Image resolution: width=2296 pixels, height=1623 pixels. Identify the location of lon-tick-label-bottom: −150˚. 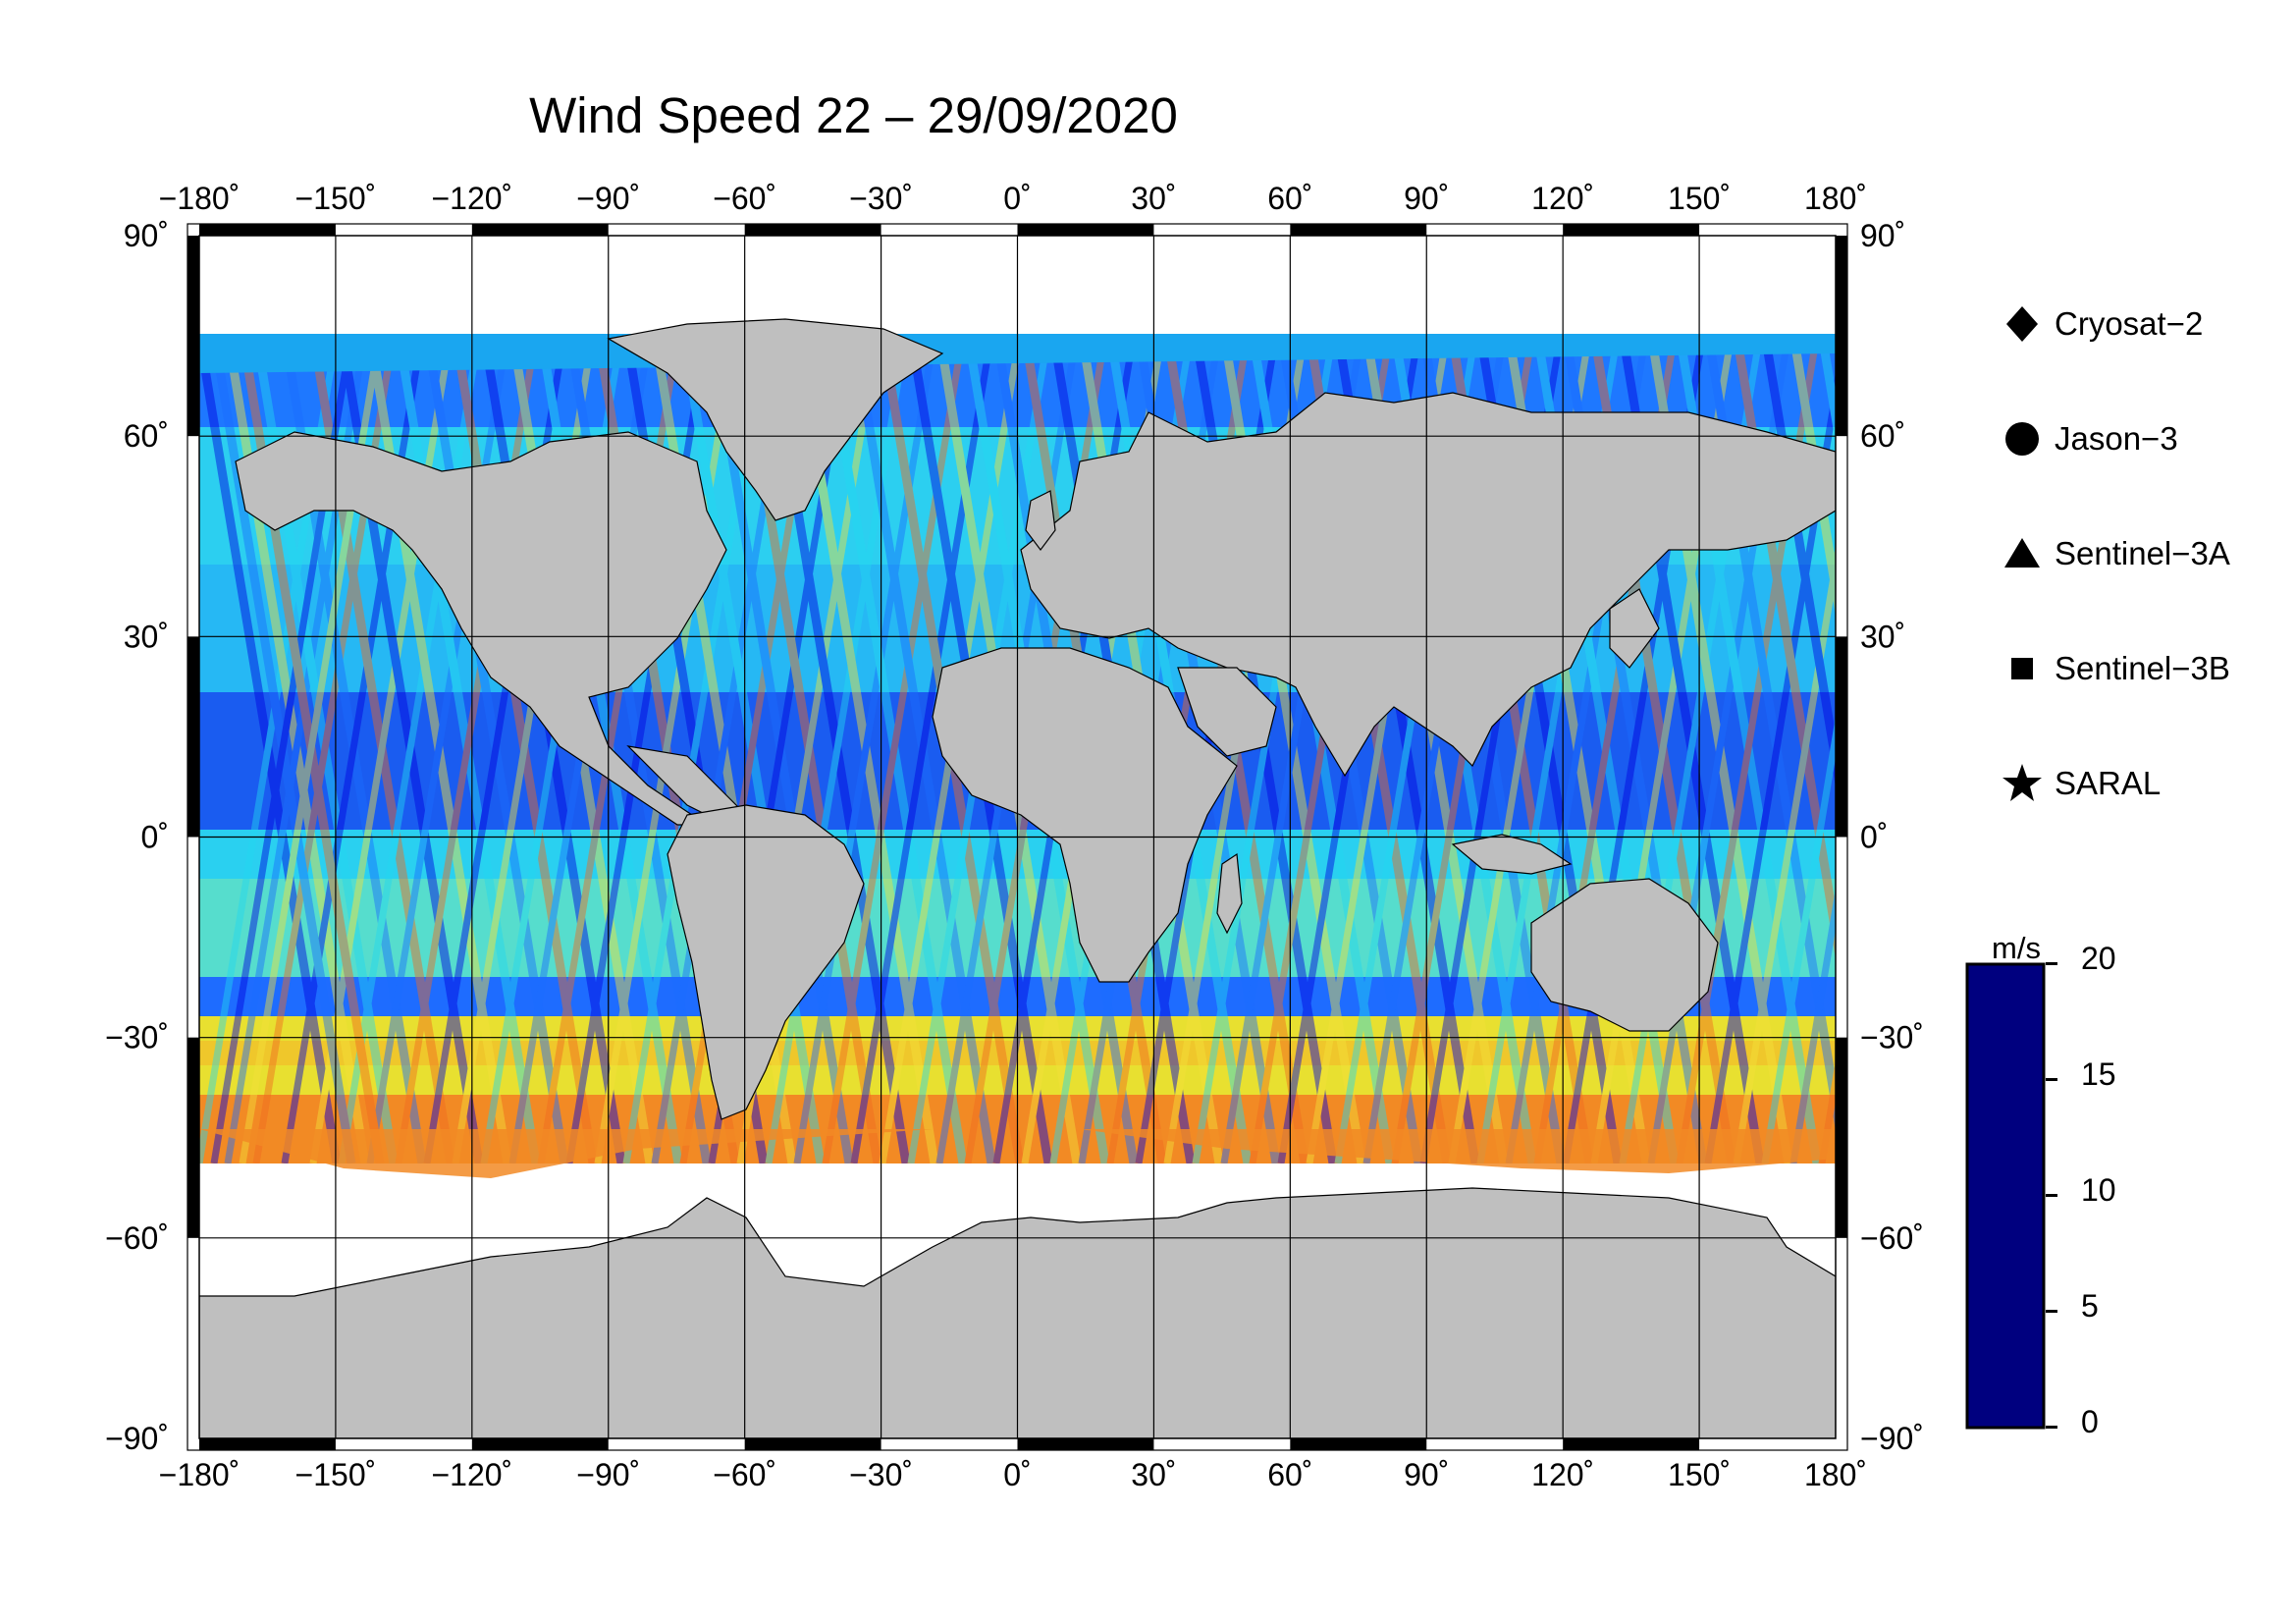
(336, 1474).